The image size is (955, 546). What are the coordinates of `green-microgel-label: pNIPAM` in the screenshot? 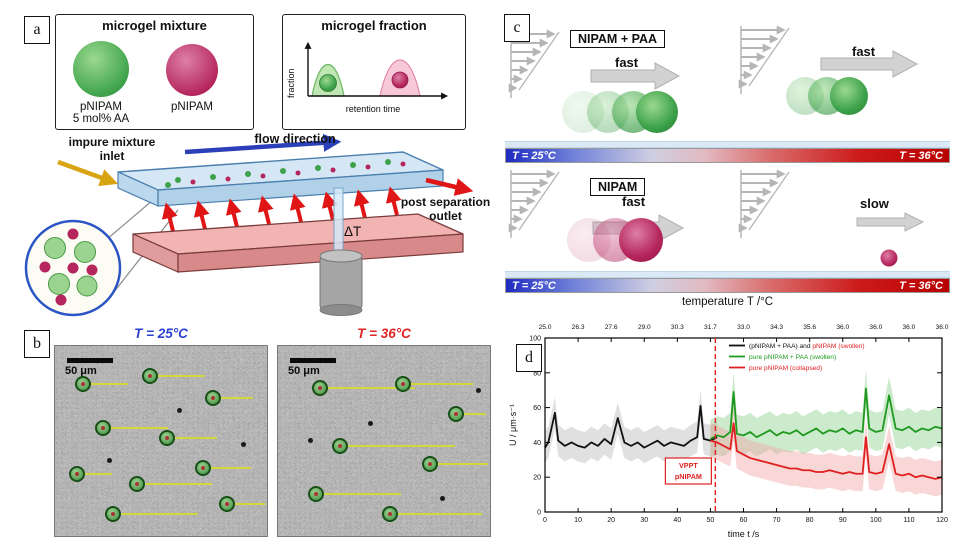 It's located at (101, 107).